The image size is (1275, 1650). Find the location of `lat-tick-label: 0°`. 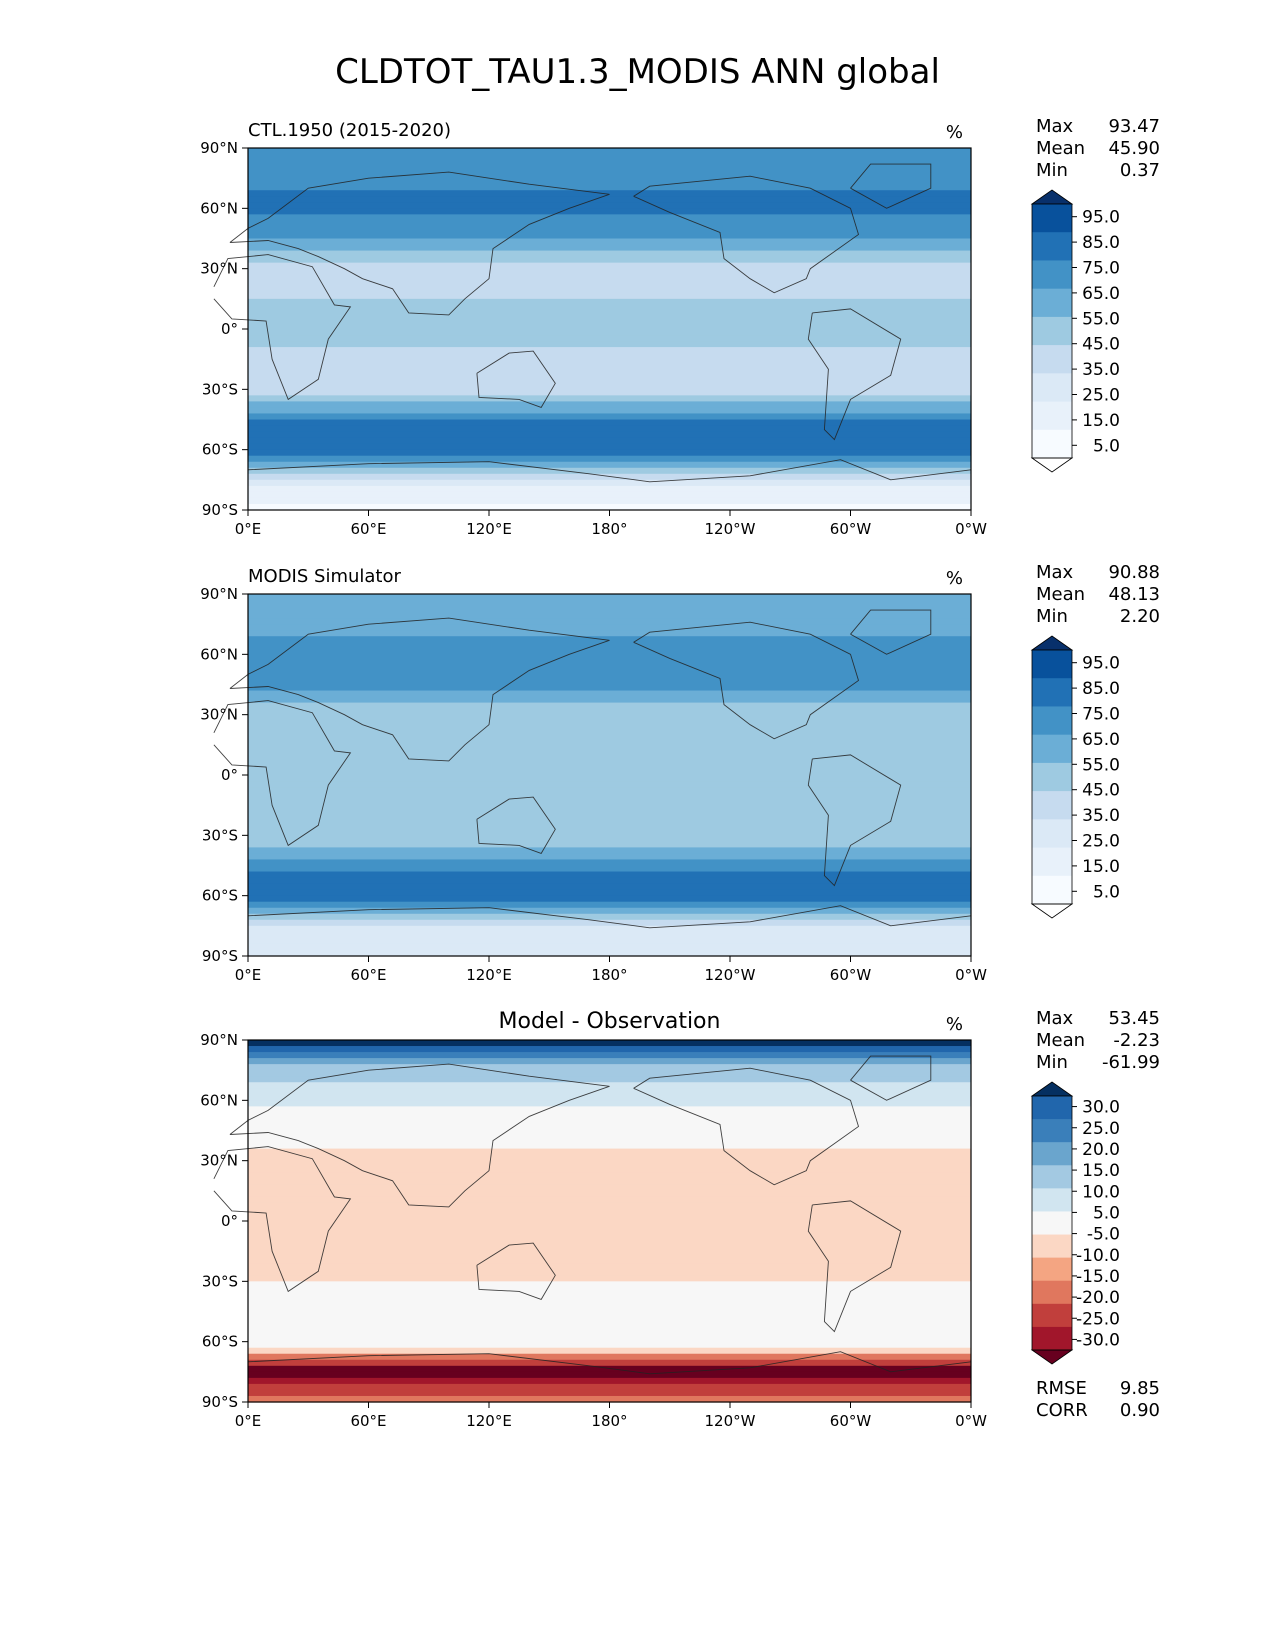

lat-tick-label: 0° is located at coordinates (229, 775).